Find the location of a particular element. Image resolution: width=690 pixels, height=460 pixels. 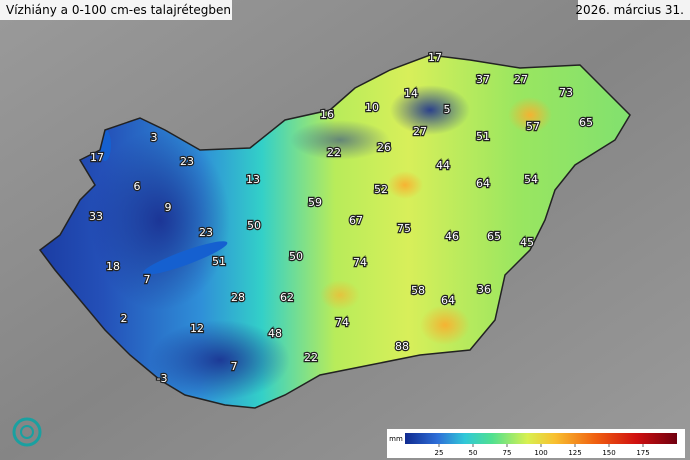

date-box is located at coordinates (634, 10).